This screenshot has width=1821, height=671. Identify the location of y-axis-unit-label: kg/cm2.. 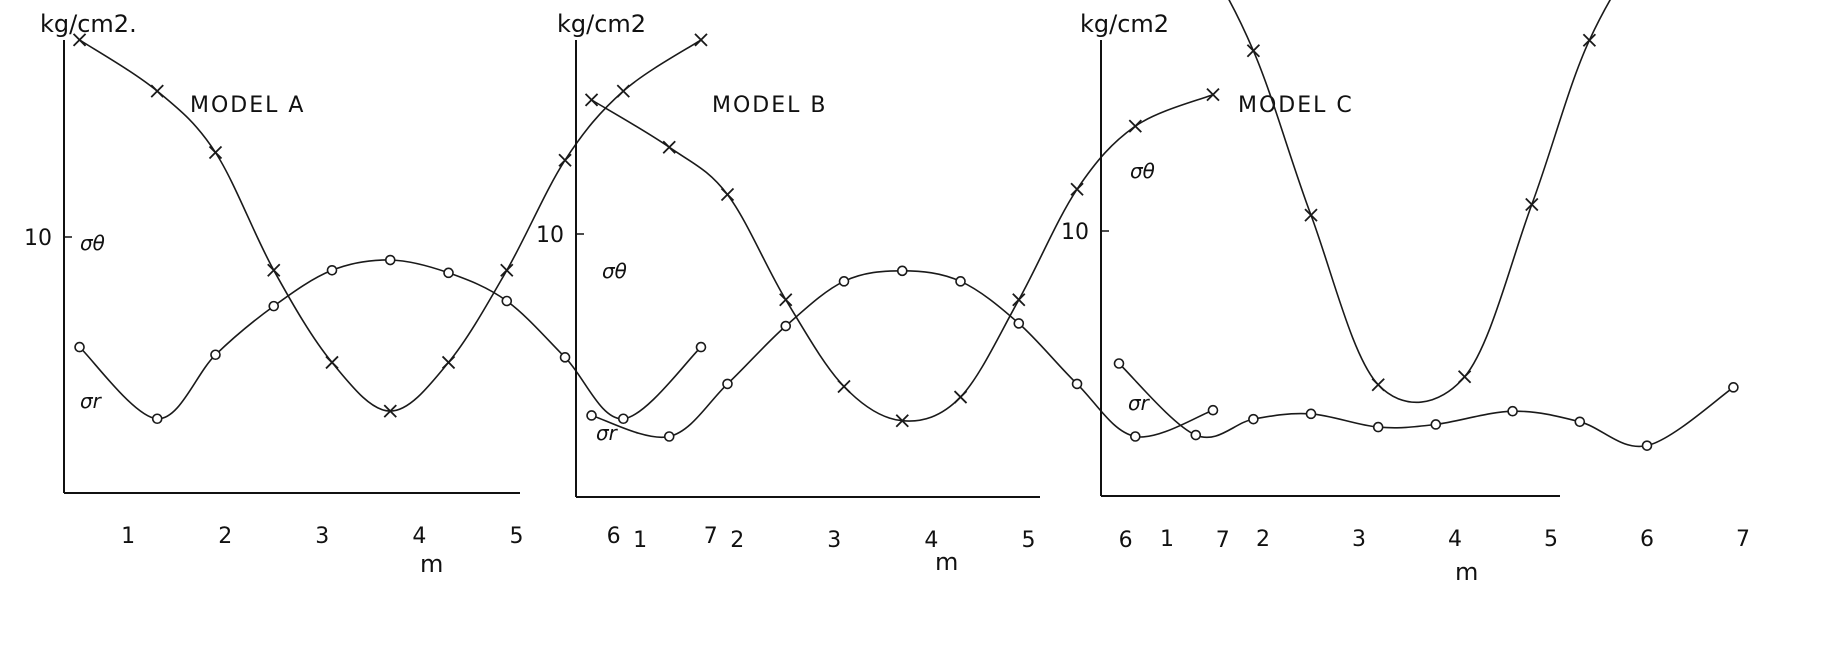
(88, 24).